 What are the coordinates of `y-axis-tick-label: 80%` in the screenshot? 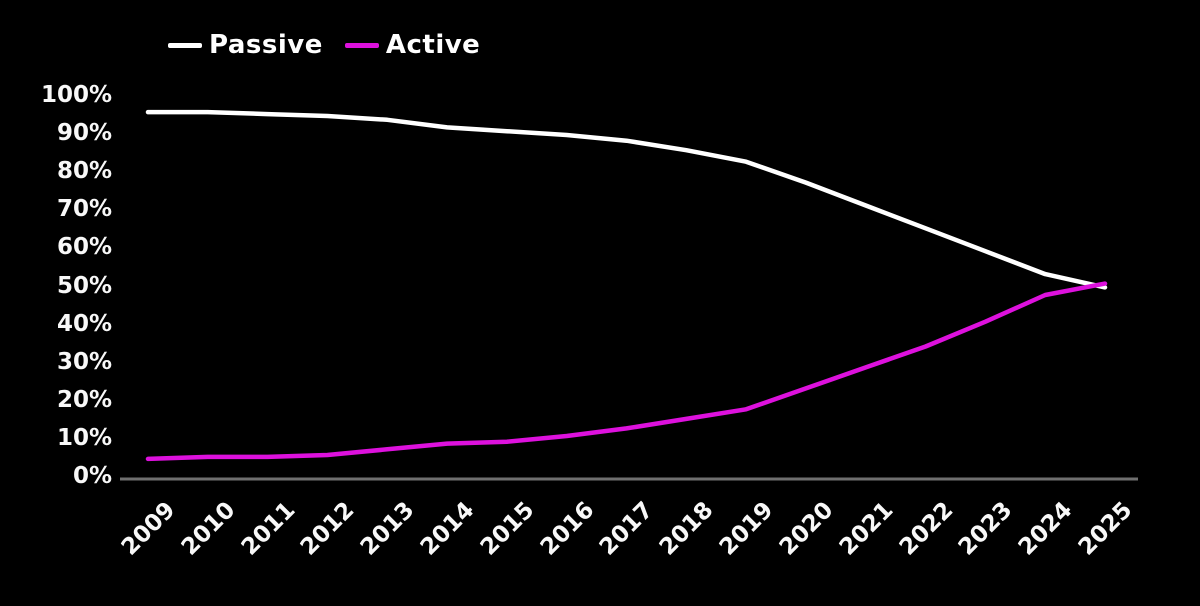 It's located at (84, 171).